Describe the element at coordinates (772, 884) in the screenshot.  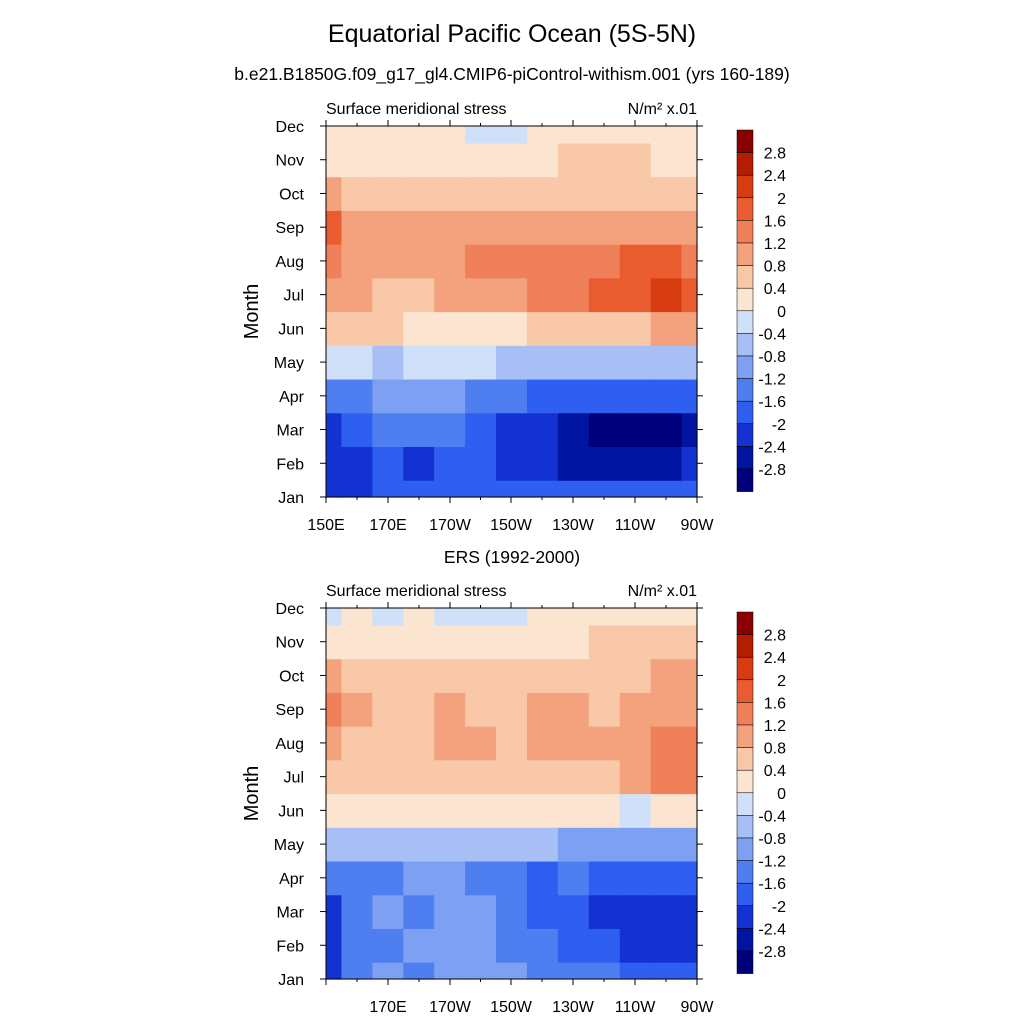
I see `colorbar-label: -1.6` at that location.